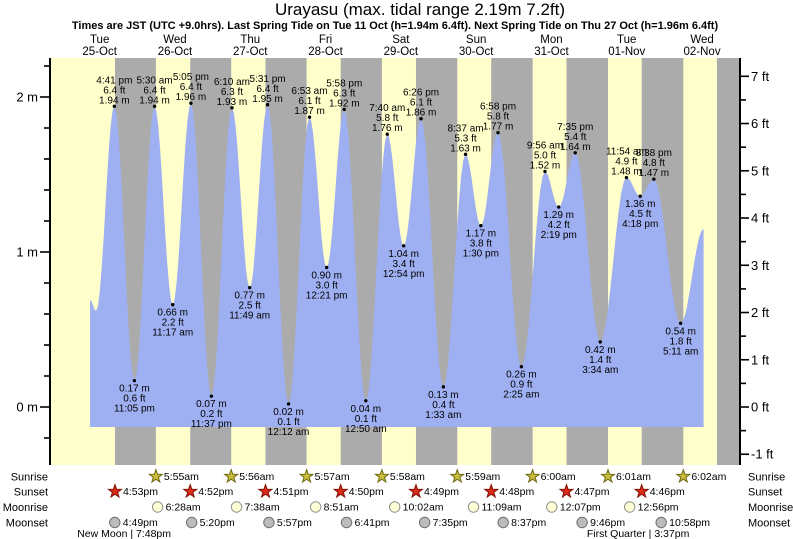 The width and height of the screenshot is (793, 539). Describe the element at coordinates (680, 341) in the screenshot. I see `low-tide-label: 0.54 m1.8 ft5:11 am` at that location.